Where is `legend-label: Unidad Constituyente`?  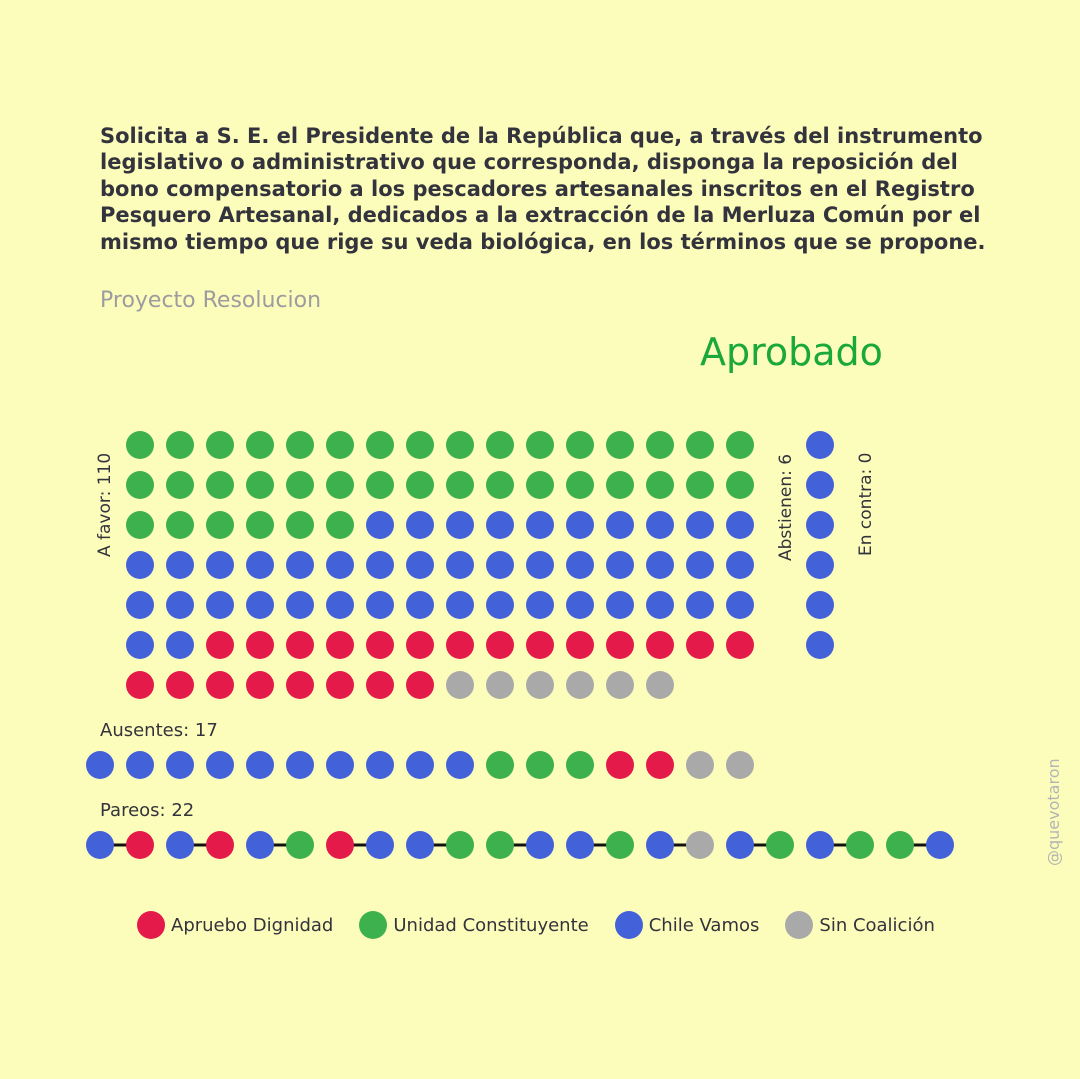 legend-label: Unidad Constituyente is located at coordinates (491, 925).